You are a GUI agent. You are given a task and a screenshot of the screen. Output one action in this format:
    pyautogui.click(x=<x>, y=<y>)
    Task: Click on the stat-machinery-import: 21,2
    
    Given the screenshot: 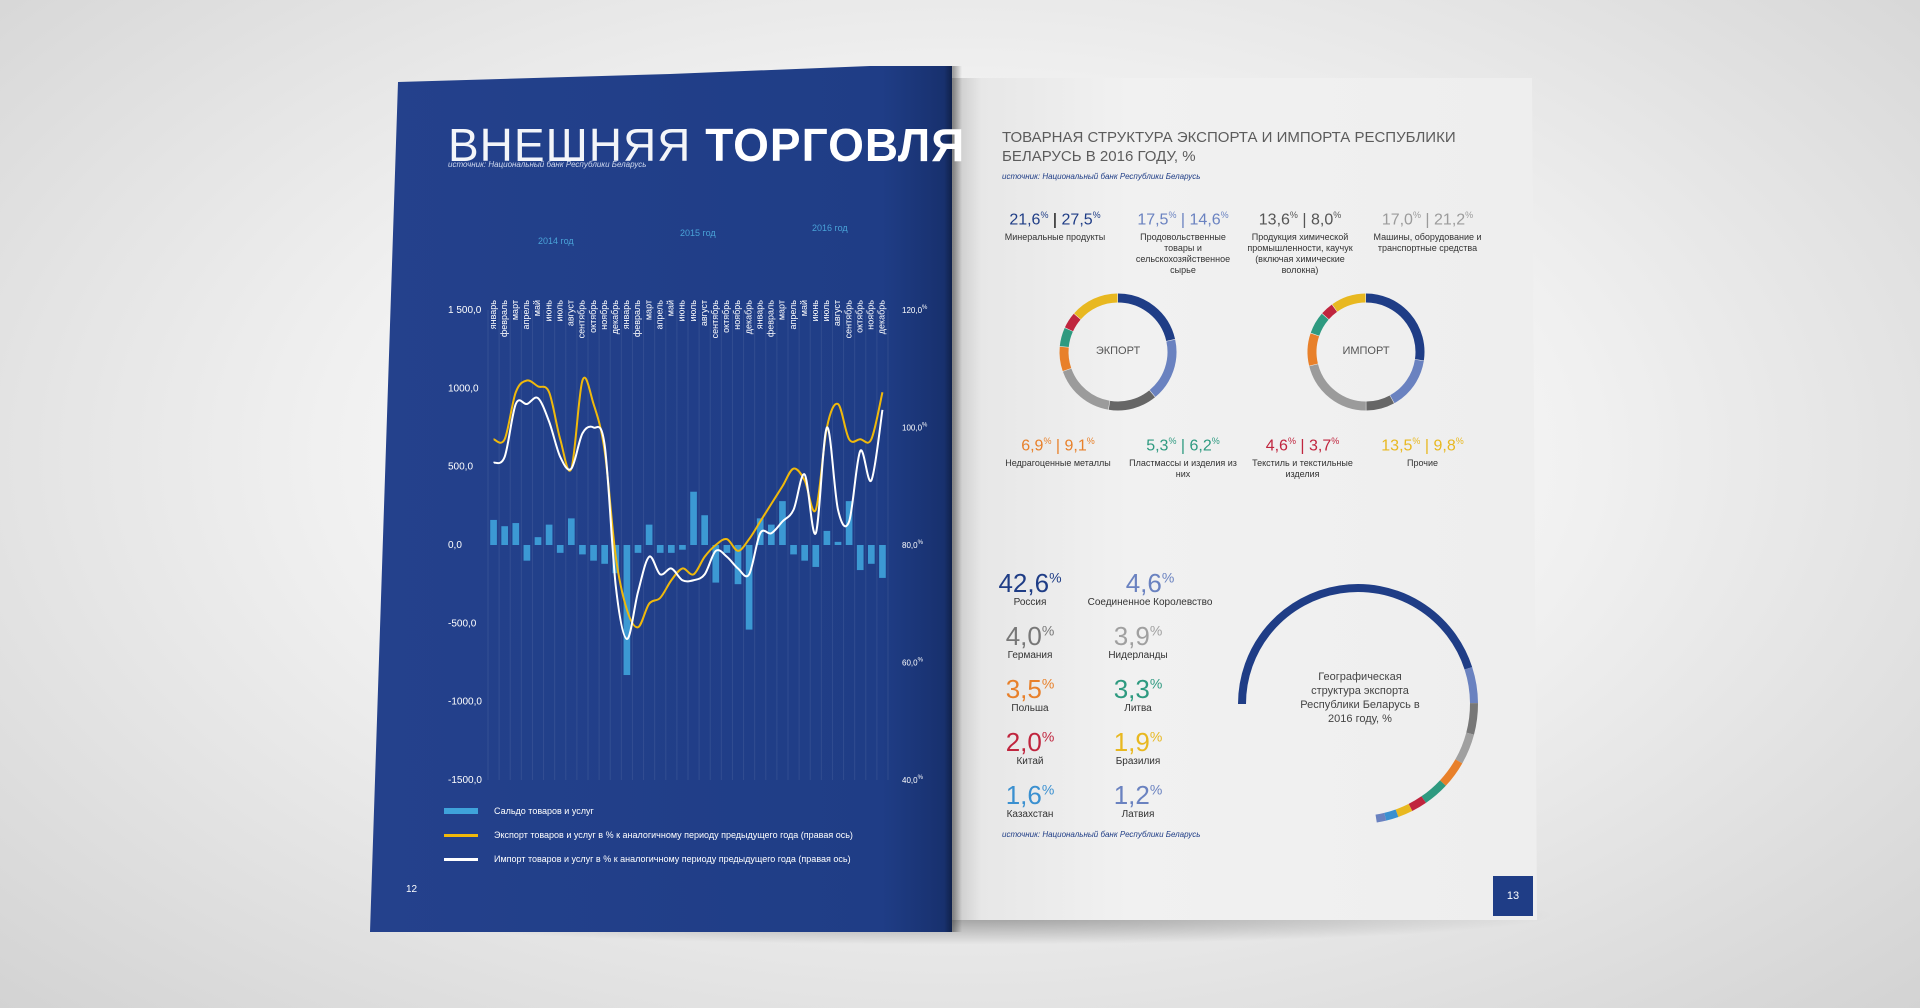 What is the action you would take?
    pyautogui.click(x=1450, y=220)
    